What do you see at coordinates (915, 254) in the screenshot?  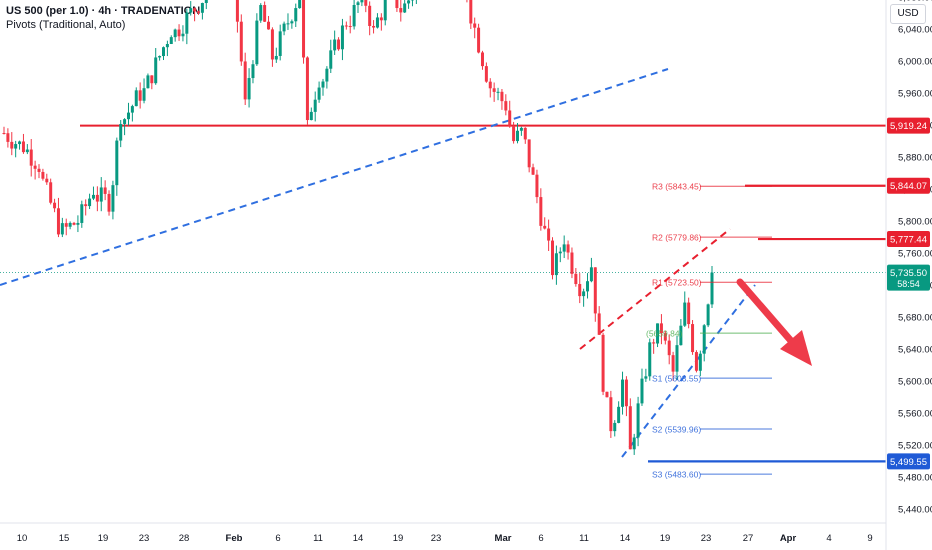 I see `y-tick-label: 5,760.00` at bounding box center [915, 254].